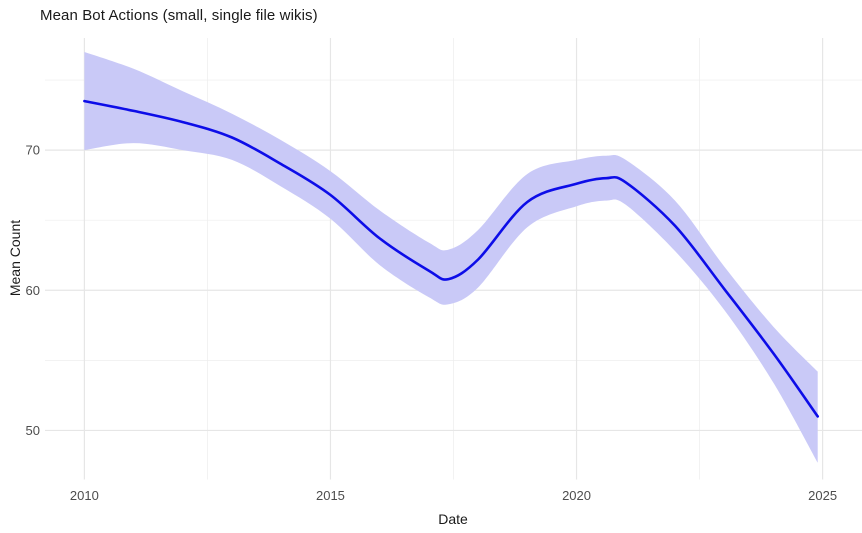  Describe the element at coordinates (330, 495) in the screenshot. I see `x-tick-label: 2015` at that location.